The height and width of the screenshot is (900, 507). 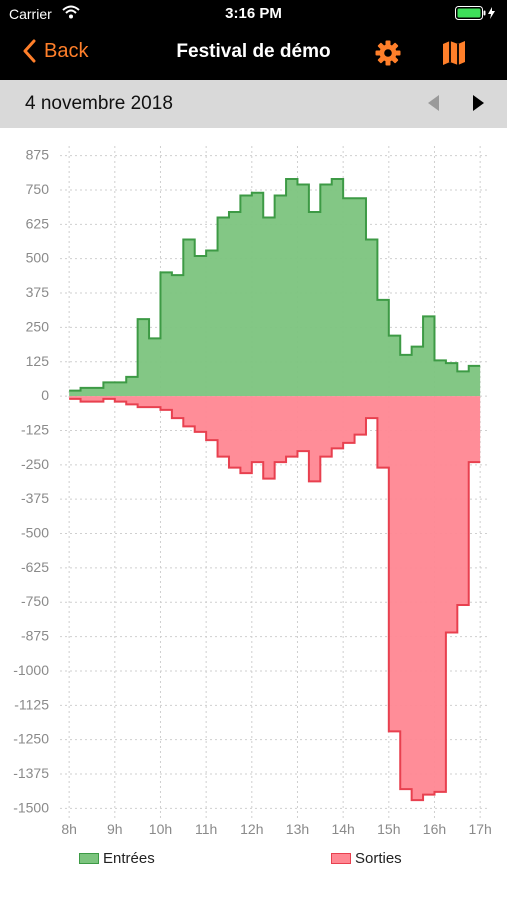 What do you see at coordinates (388, 55) in the screenshot?
I see `gear-icon` at bounding box center [388, 55].